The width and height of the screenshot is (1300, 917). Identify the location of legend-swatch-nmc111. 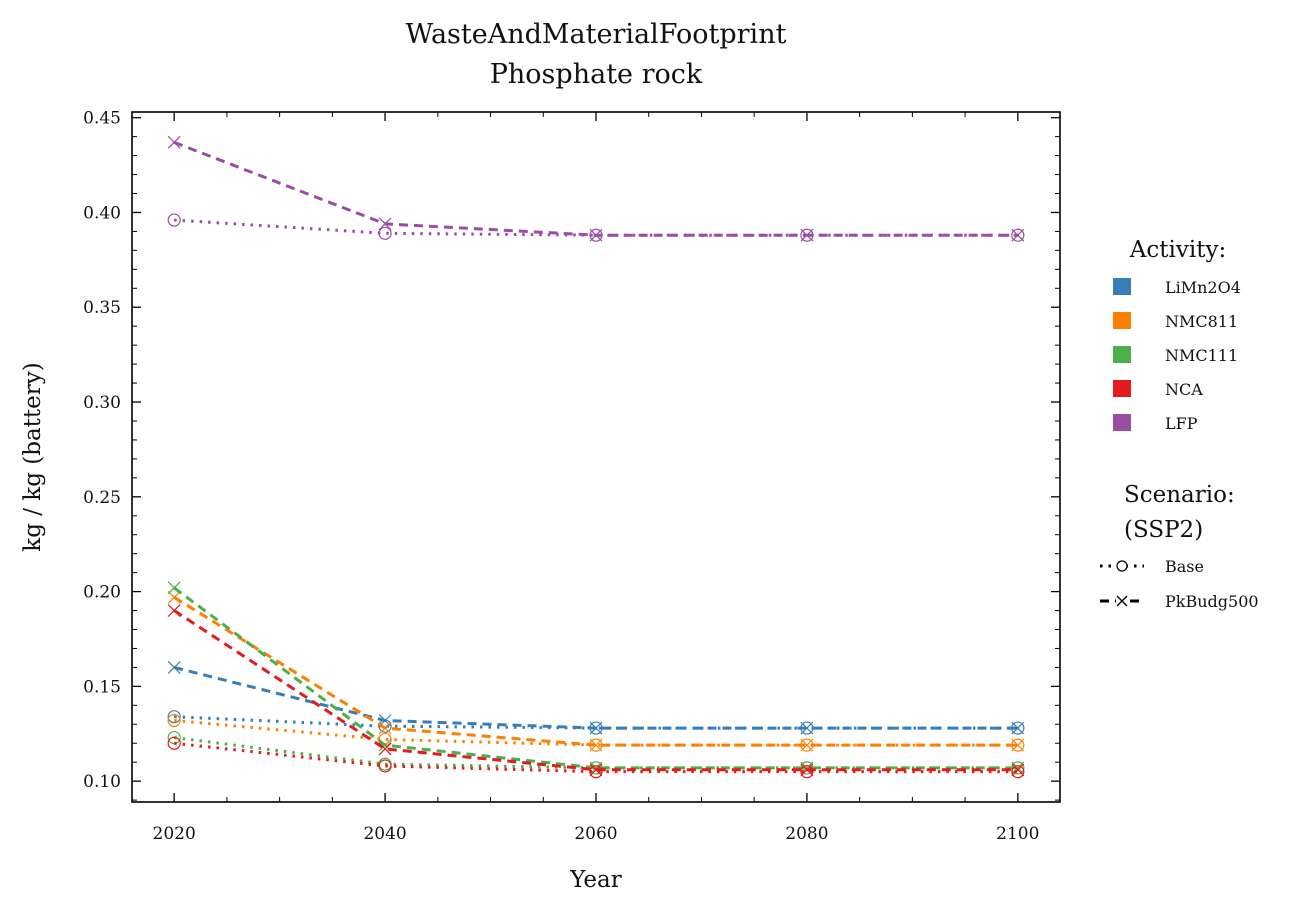
(1122, 354).